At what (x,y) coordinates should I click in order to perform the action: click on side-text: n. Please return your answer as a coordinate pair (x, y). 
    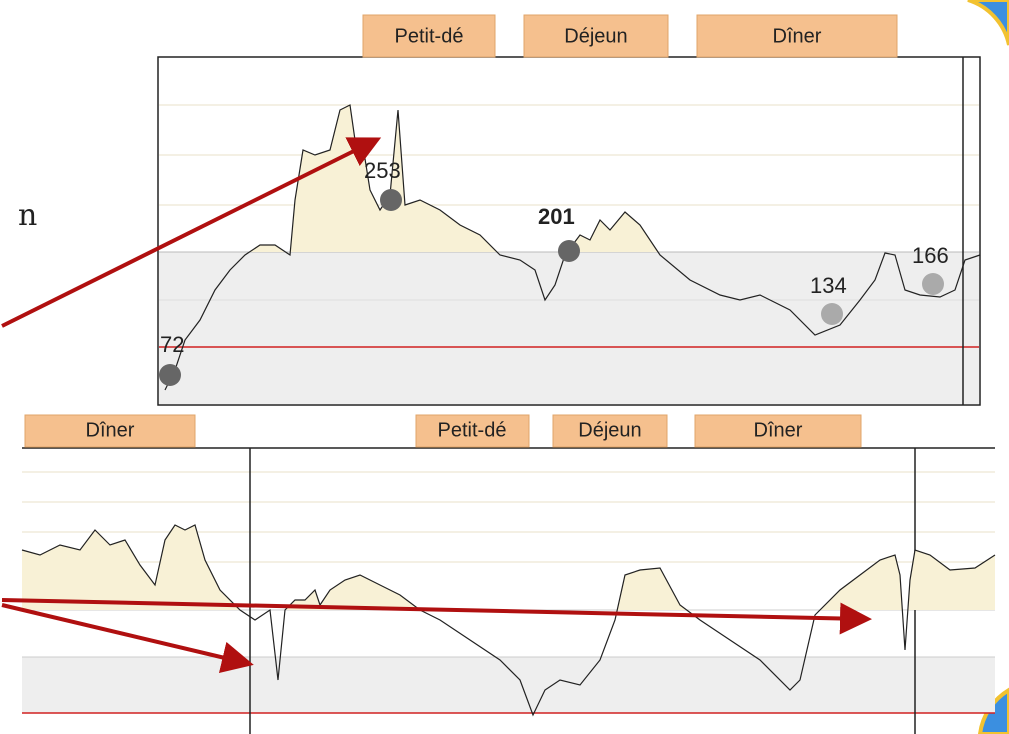
    Looking at the image, I should click on (27, 215).